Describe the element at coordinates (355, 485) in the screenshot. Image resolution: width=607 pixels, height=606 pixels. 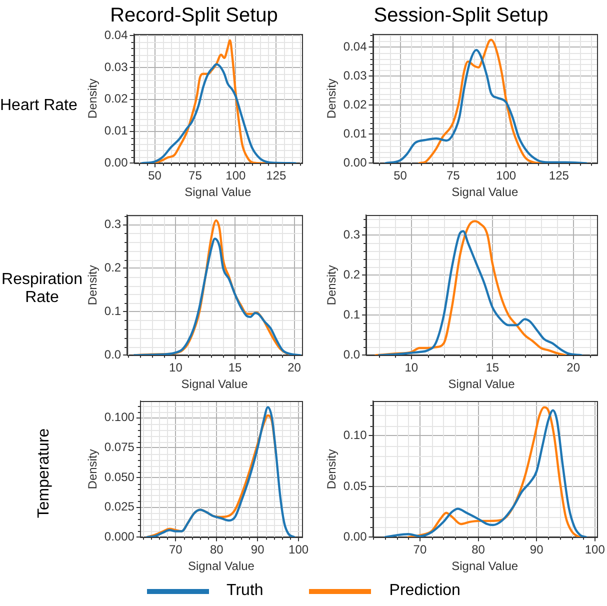
I see `y-tick-label: 0.05` at that location.